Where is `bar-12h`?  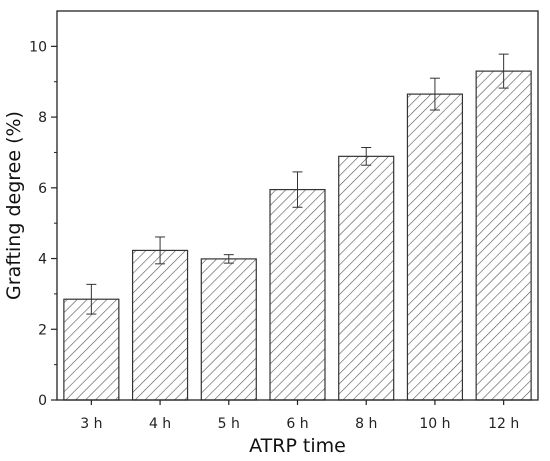 bar-12h is located at coordinates (503, 235).